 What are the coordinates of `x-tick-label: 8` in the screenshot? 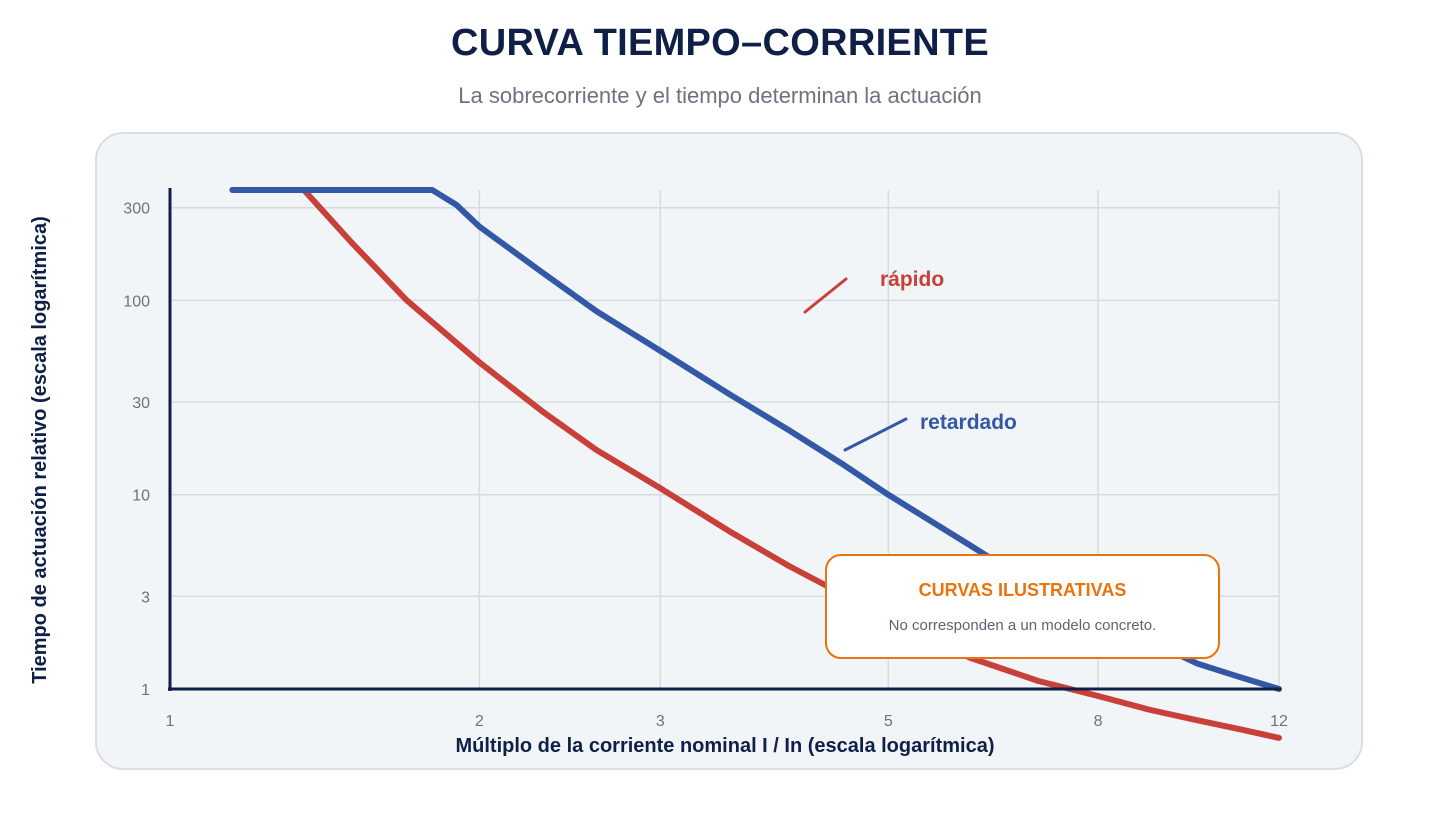 It's located at (1098, 721).